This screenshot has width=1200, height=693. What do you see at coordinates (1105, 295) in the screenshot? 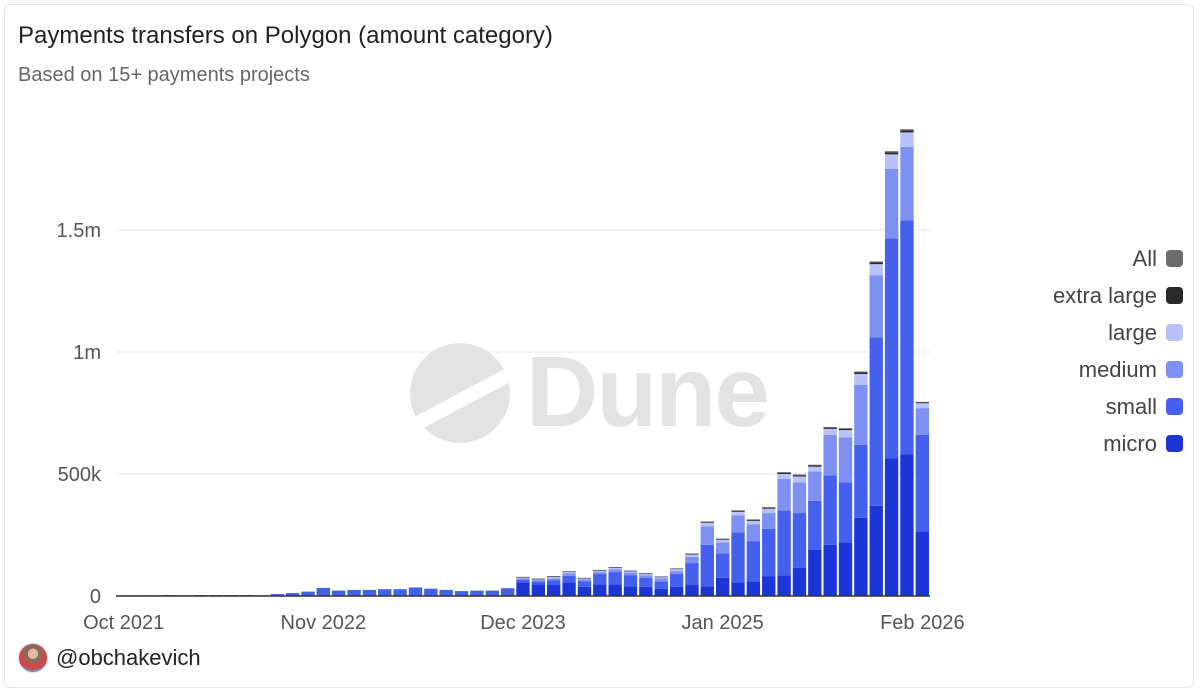
I see `legend-label: extra large` at bounding box center [1105, 295].